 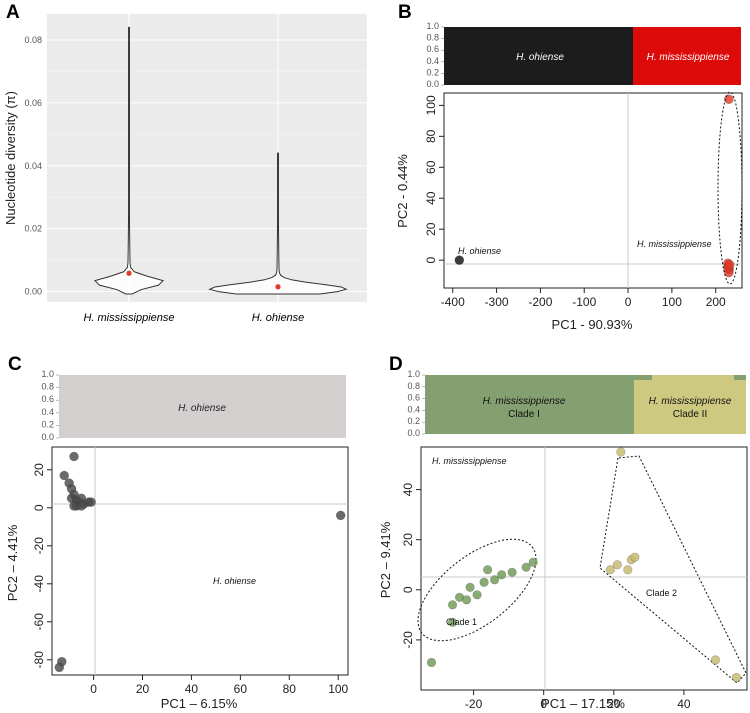 I want to click on structure-tick-label: 0.8, so click(x=47, y=387).